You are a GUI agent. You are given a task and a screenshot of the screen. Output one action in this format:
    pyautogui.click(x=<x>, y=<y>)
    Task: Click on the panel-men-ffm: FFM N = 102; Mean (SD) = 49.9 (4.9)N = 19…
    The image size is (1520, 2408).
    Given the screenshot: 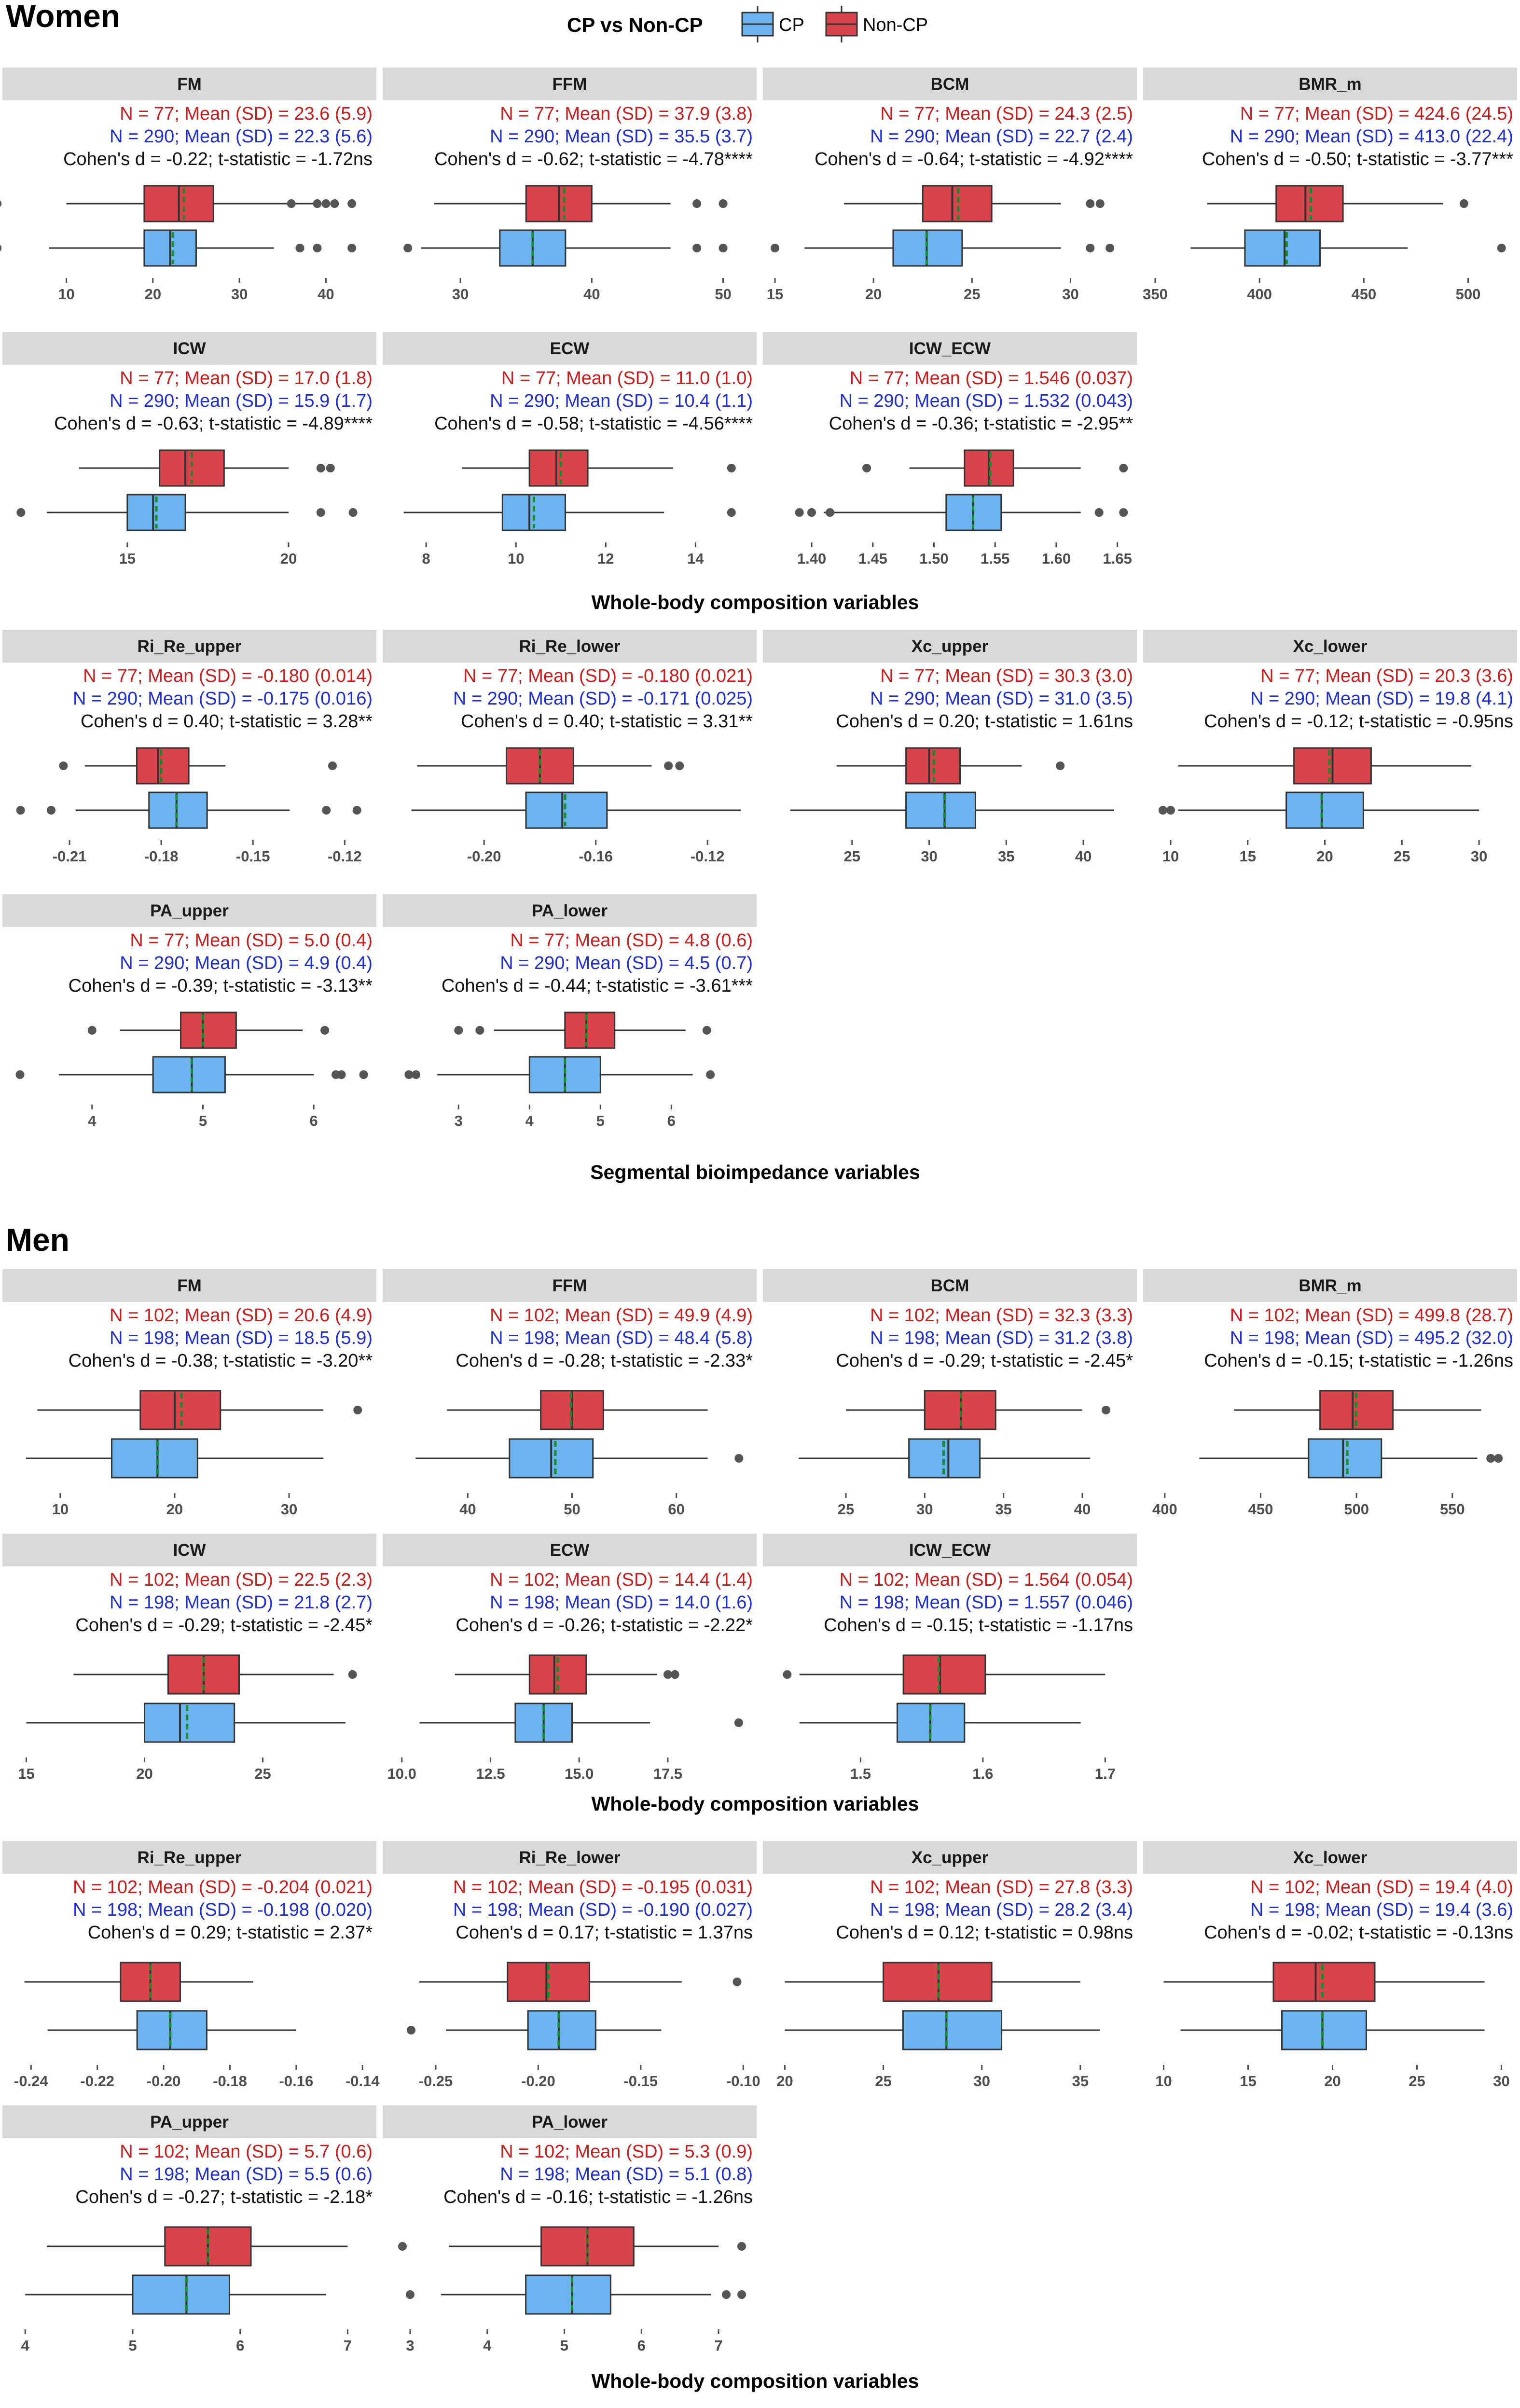 What is the action you would take?
    pyautogui.click(x=570, y=1393)
    